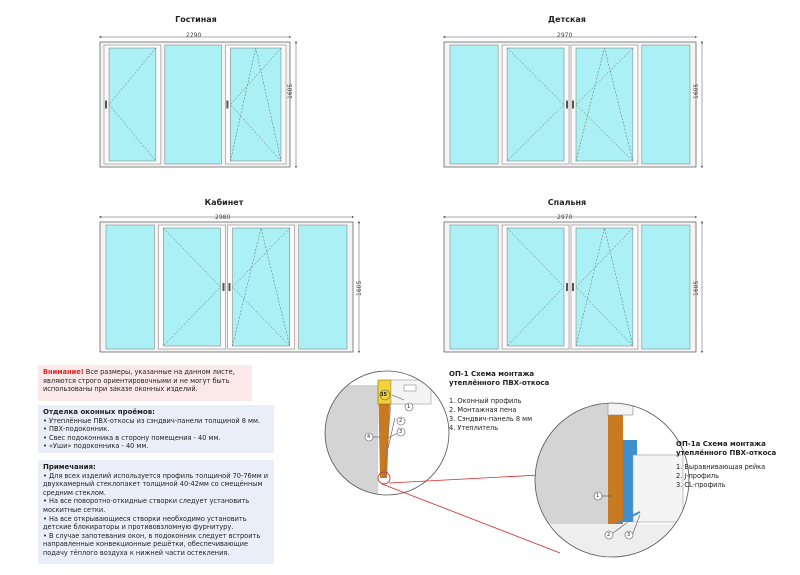  What do you see at coordinates (499, 383) in the screenshot?
I see `scheme1-title-line2: утеплённого ПВХ-откоса` at bounding box center [499, 383].